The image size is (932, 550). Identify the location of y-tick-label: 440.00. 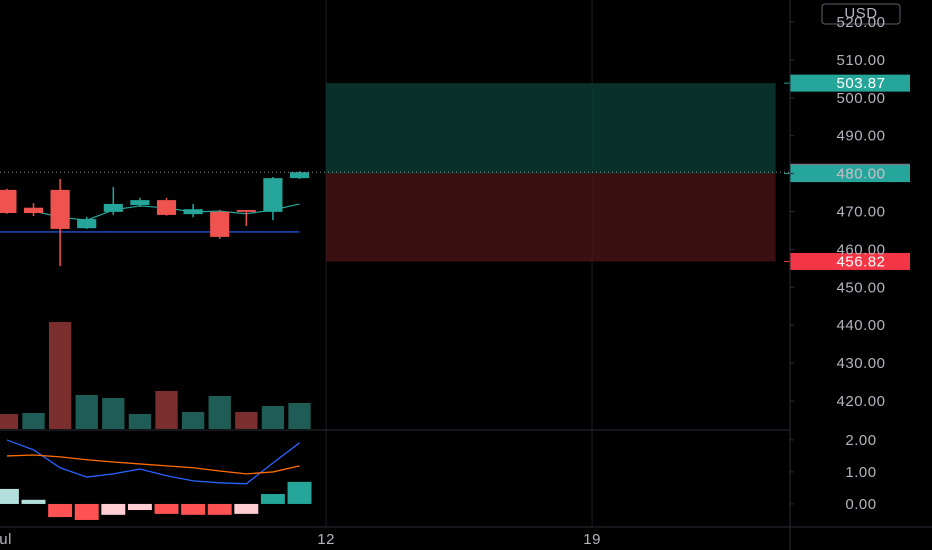
(861, 325).